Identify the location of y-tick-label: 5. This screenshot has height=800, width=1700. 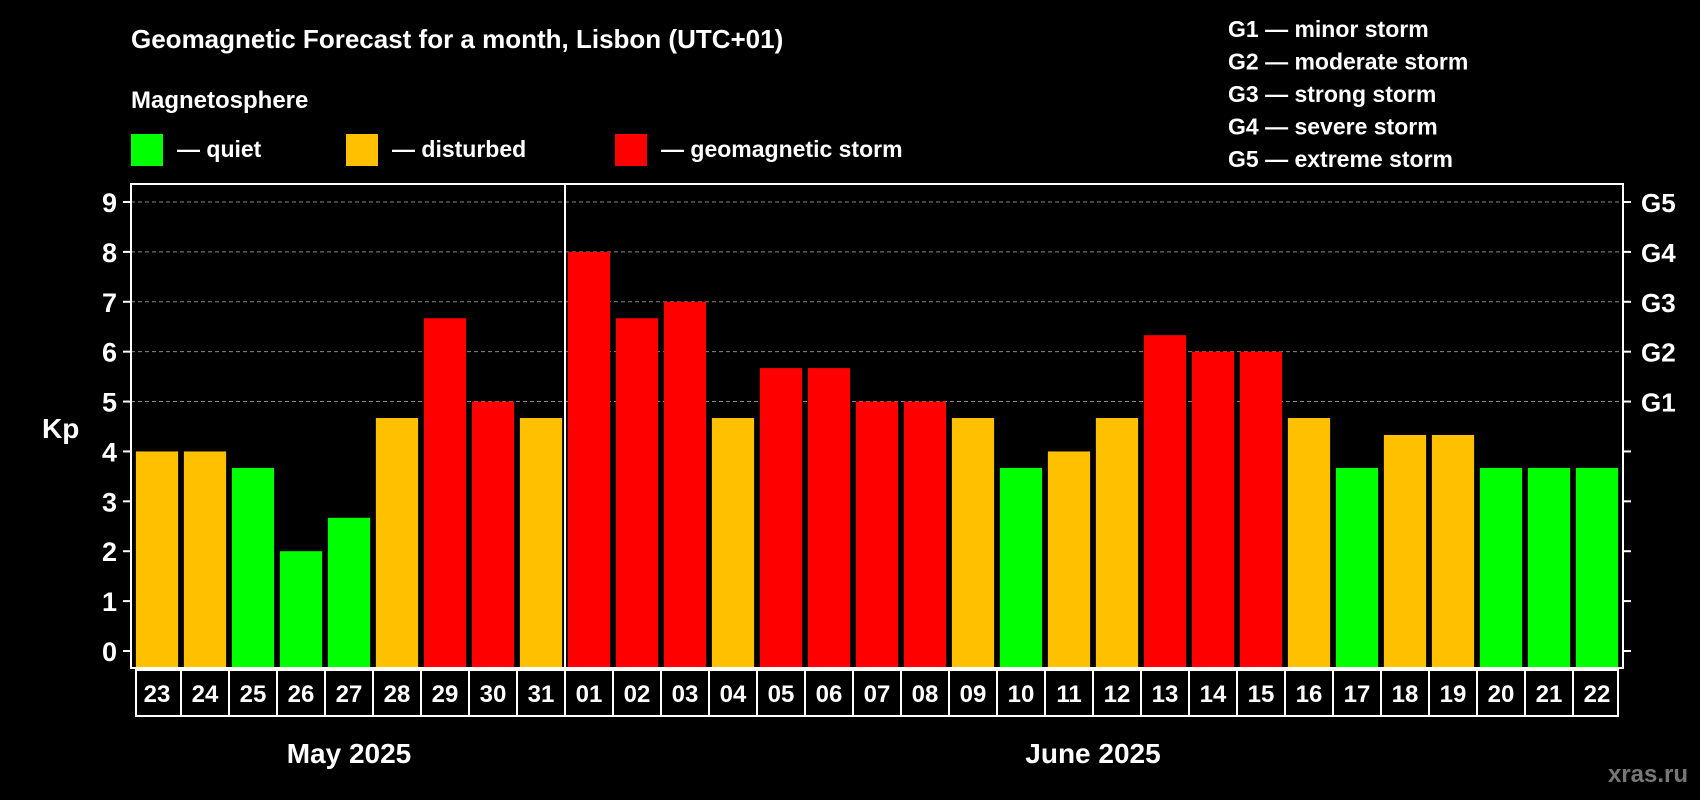
(109, 403).